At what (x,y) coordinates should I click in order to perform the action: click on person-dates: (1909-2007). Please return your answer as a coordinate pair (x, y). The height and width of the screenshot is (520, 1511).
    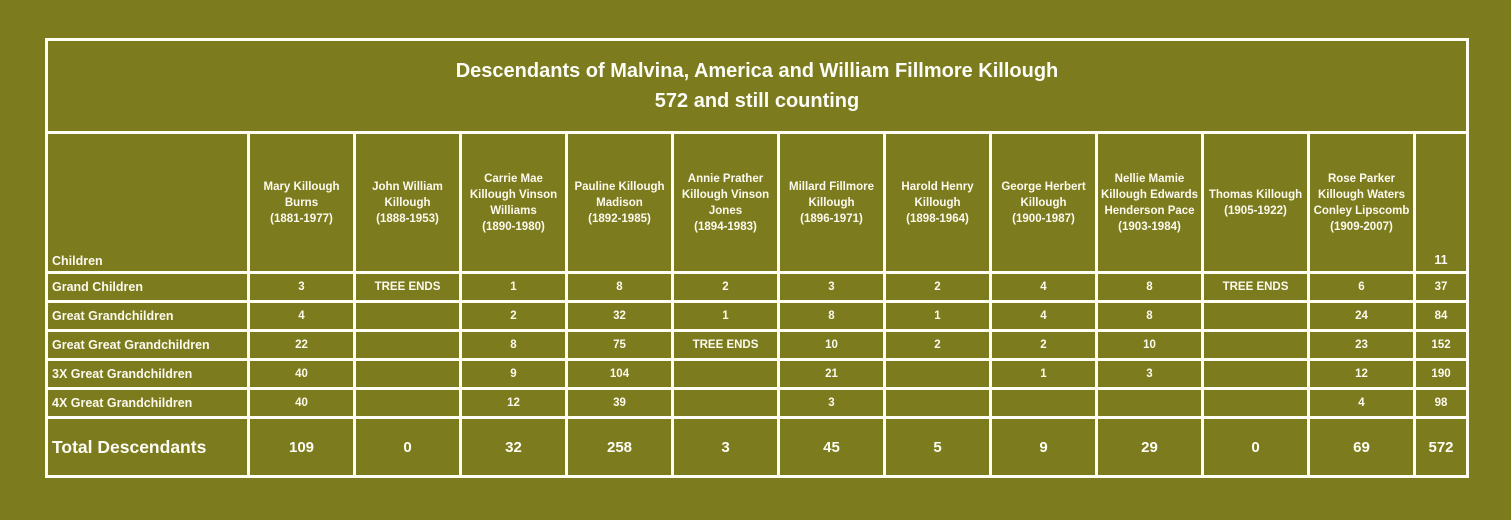
    Looking at the image, I should click on (1361, 226).